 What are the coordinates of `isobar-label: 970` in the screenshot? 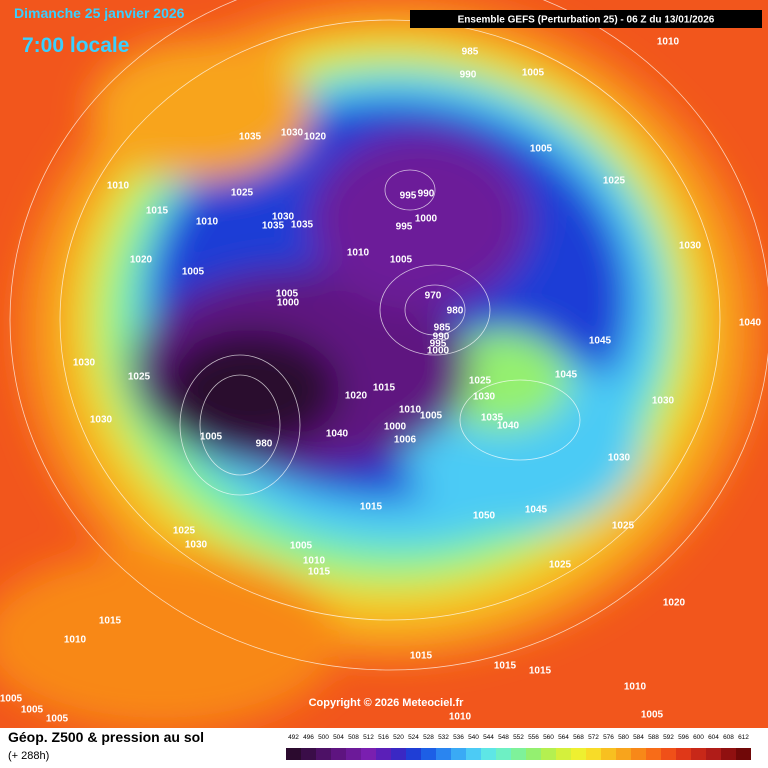 It's located at (433, 296).